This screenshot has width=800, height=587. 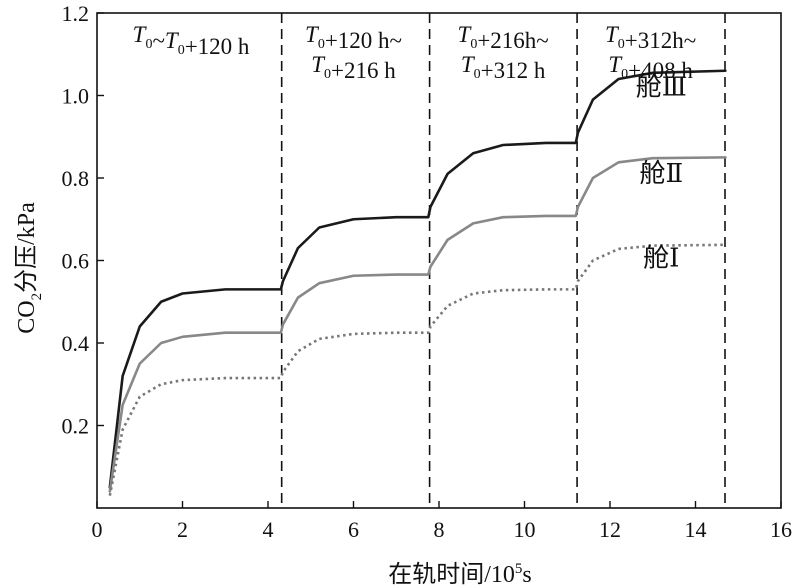 What do you see at coordinates (650, 67) in the screenshot?
I see `period-label: T0+408 h` at bounding box center [650, 67].